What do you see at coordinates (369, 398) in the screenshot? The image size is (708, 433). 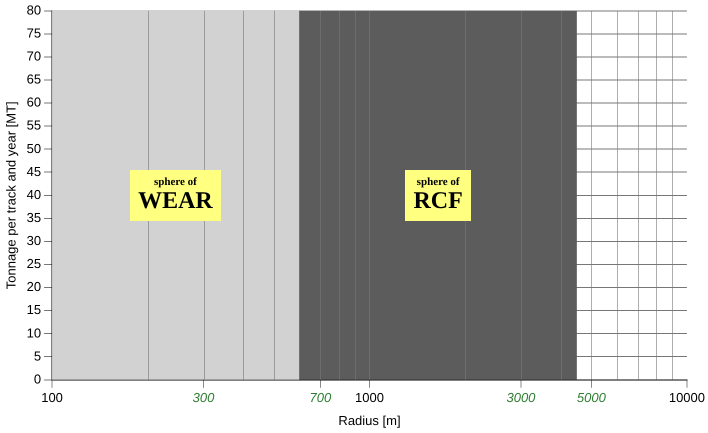 I see `x-tick-label: 1000` at bounding box center [369, 398].